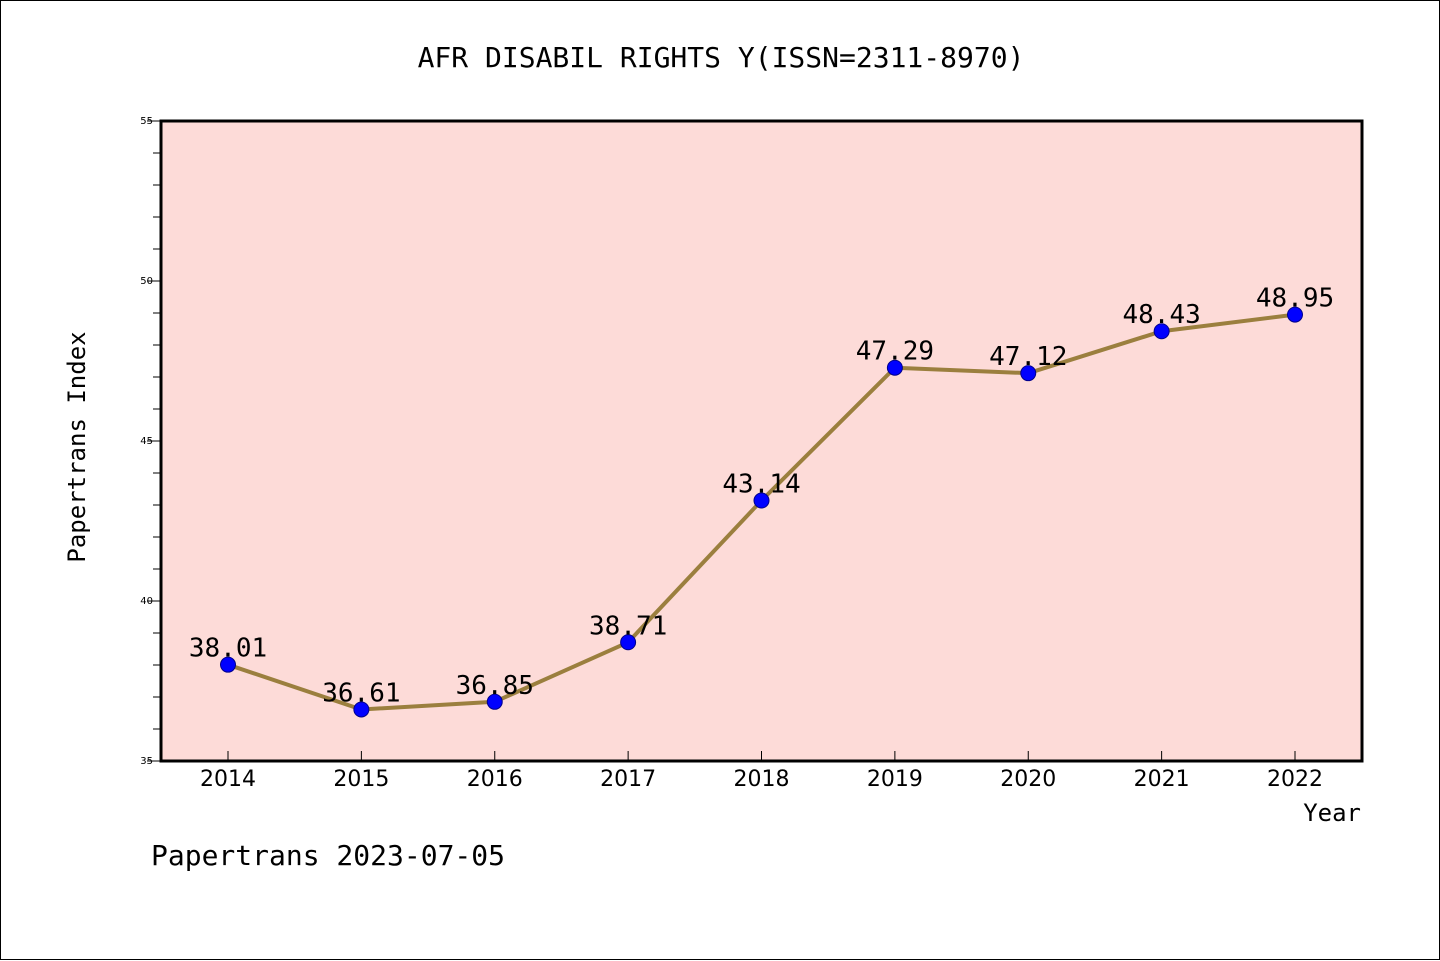  Describe the element at coordinates (361, 779) in the screenshot. I see `x-tick-label: 2015` at that location.